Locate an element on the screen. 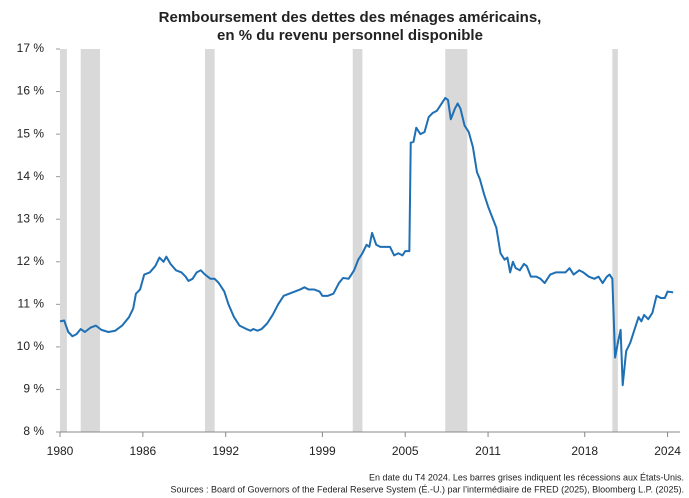  y-tick-label: 8 % is located at coordinates (33, 431).